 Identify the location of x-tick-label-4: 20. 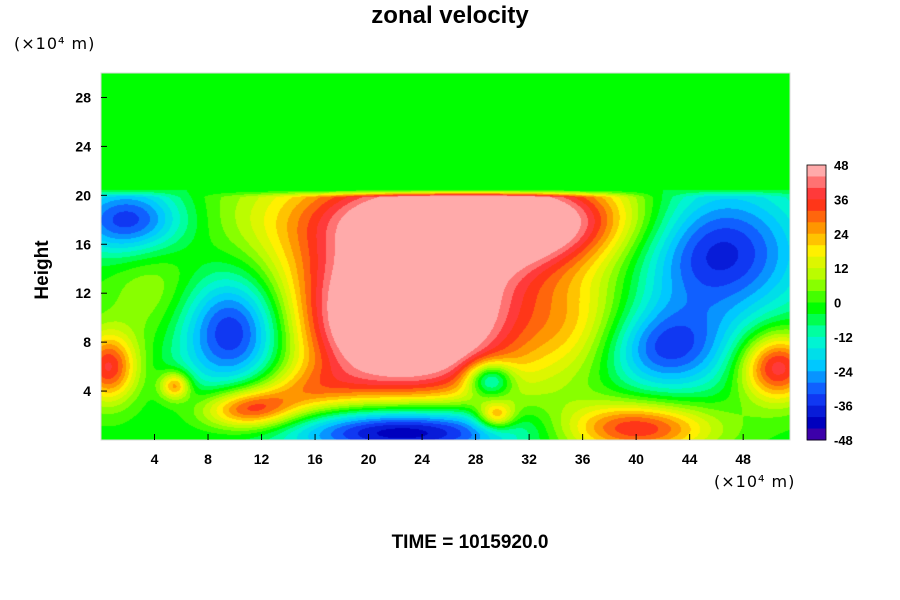
(369, 459).